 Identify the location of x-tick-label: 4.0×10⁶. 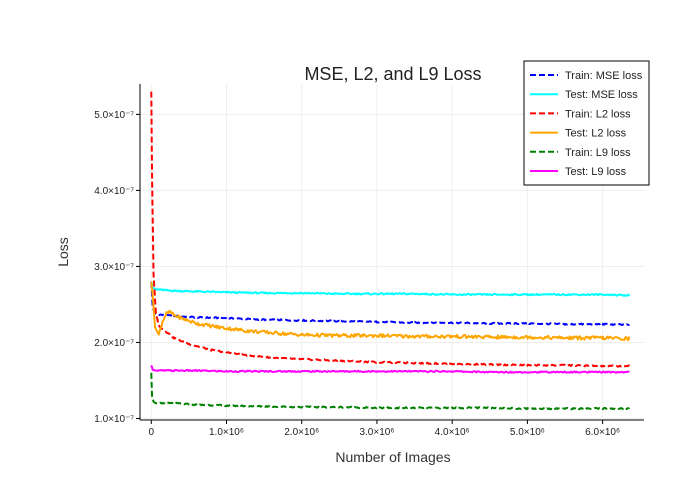
(452, 432).